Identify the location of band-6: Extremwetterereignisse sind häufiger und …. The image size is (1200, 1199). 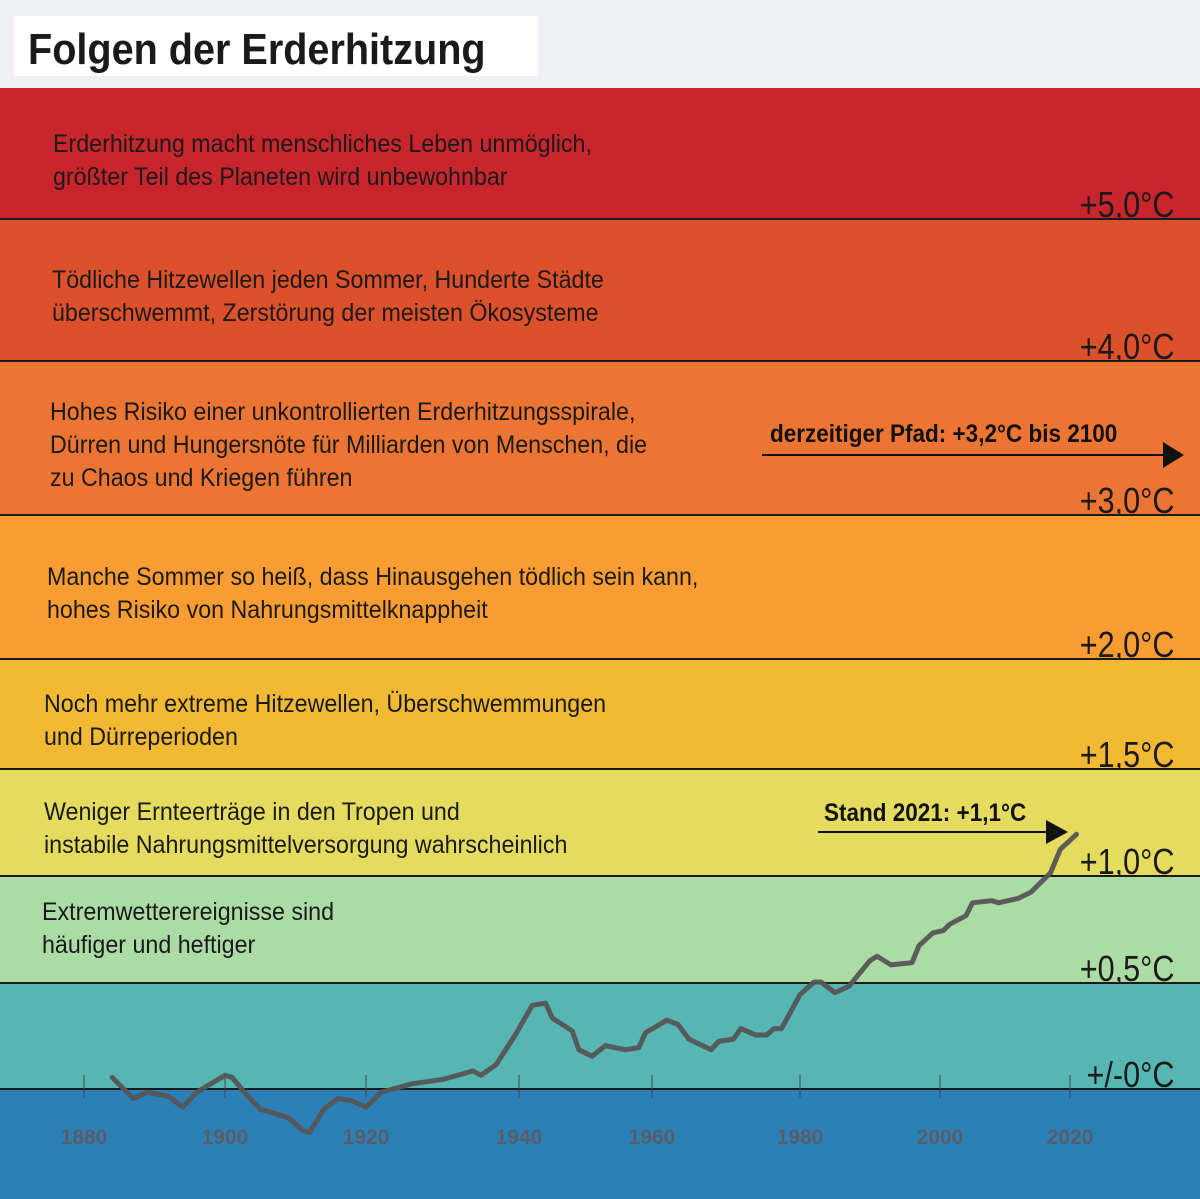
(600, 933).